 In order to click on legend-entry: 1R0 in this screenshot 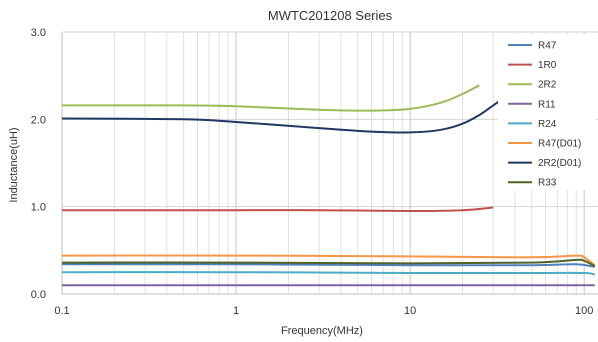, I will do `click(547, 65)`.